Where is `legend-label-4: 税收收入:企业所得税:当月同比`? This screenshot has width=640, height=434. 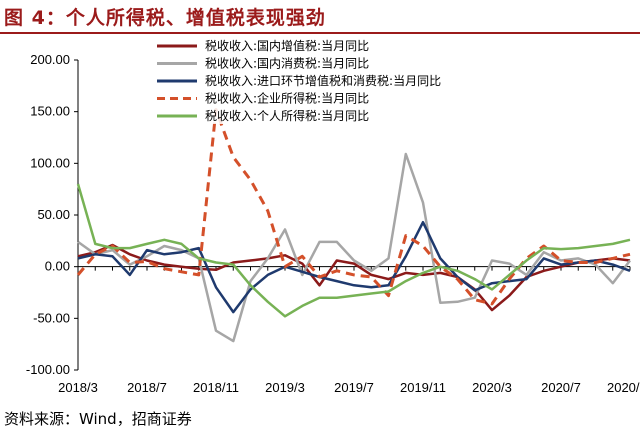 legend-label-4: 税收收入:企业所得税:当月同比 is located at coordinates (287, 98).